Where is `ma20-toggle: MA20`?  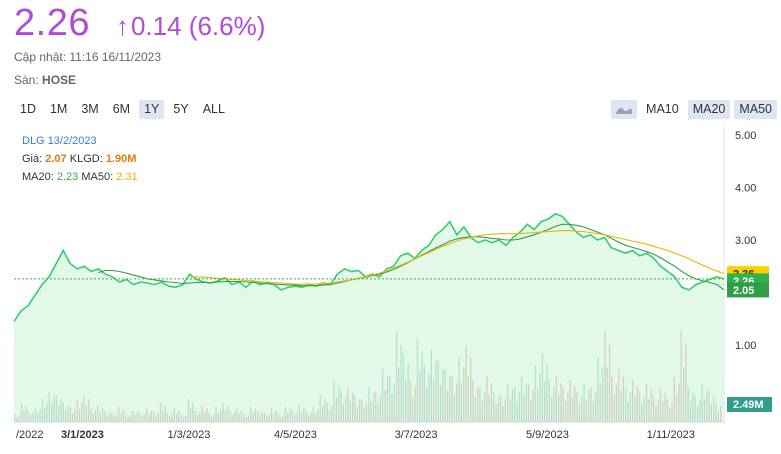 ma20-toggle: MA20 is located at coordinates (709, 109).